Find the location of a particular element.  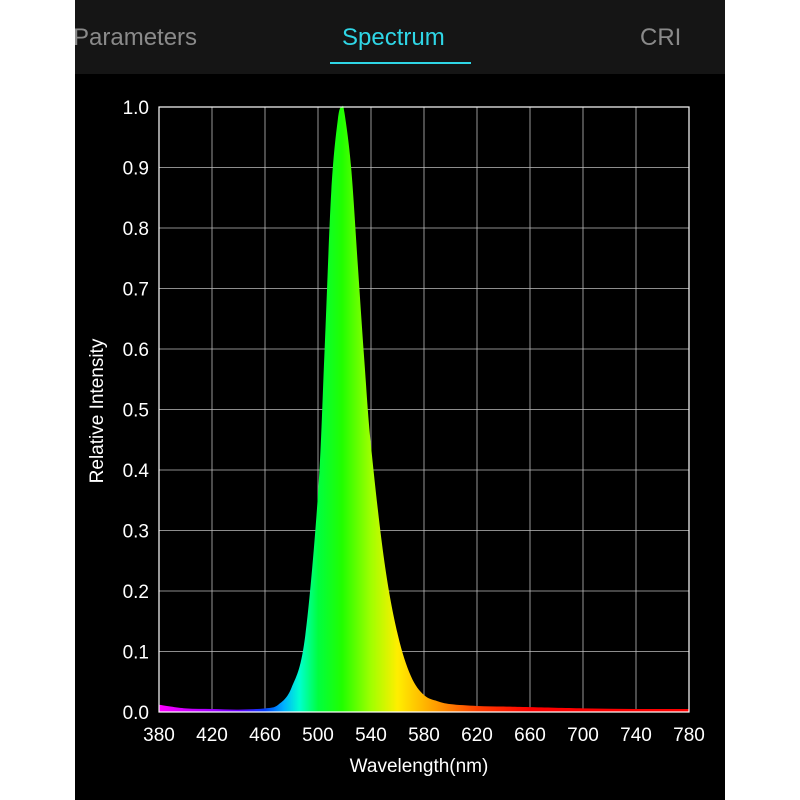

y-axis-label: Relative Intensity is located at coordinates (97, 410).